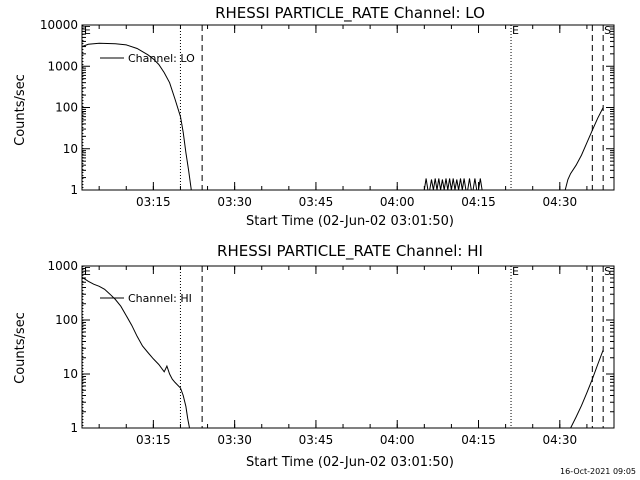 The width and height of the screenshot is (640, 480). I want to click on legend: Channel: LO, so click(147, 58).